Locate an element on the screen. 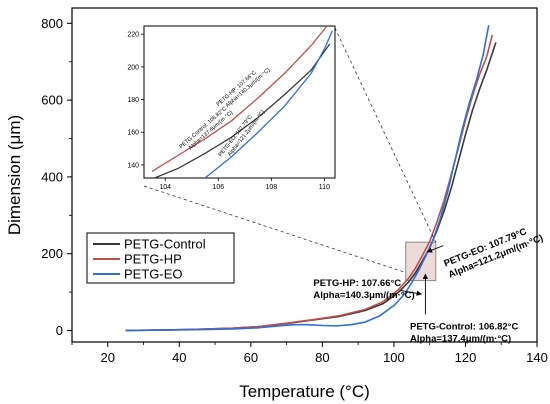 Image resolution: width=550 pixels, height=404 pixels. y-axis-label: Dimension (μm) is located at coordinates (14, 175).